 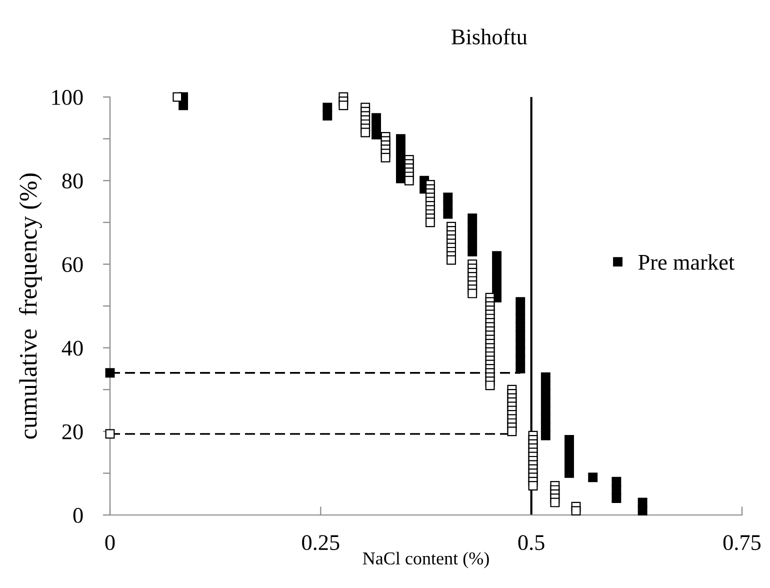 What do you see at coordinates (30, 306) in the screenshot?
I see `y-axis-title: cumulative frequency (%)` at bounding box center [30, 306].